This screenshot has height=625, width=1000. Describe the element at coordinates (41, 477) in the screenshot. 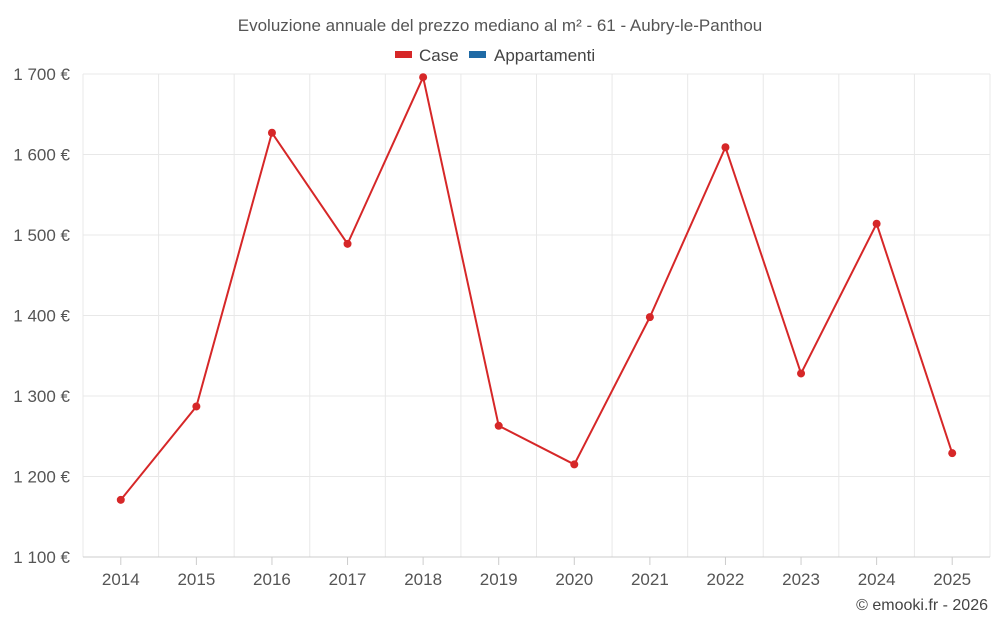

I see `y-tick-label: 1 200 €` at that location.